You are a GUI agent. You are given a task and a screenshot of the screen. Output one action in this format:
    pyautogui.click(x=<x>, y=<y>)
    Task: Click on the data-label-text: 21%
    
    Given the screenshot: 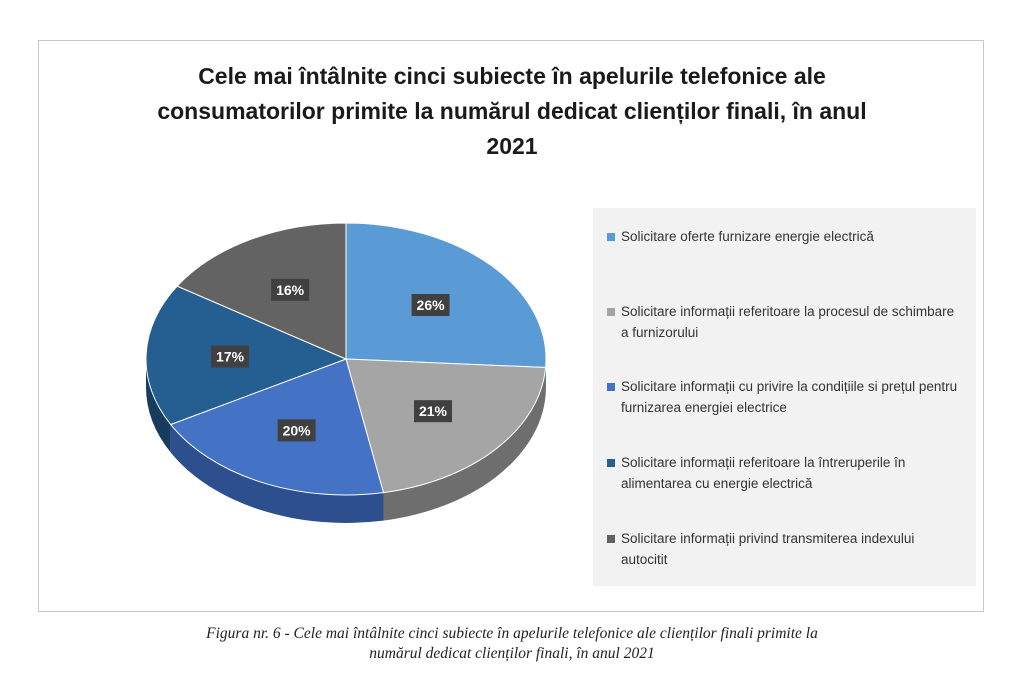 What is the action you would take?
    pyautogui.click(x=433, y=411)
    